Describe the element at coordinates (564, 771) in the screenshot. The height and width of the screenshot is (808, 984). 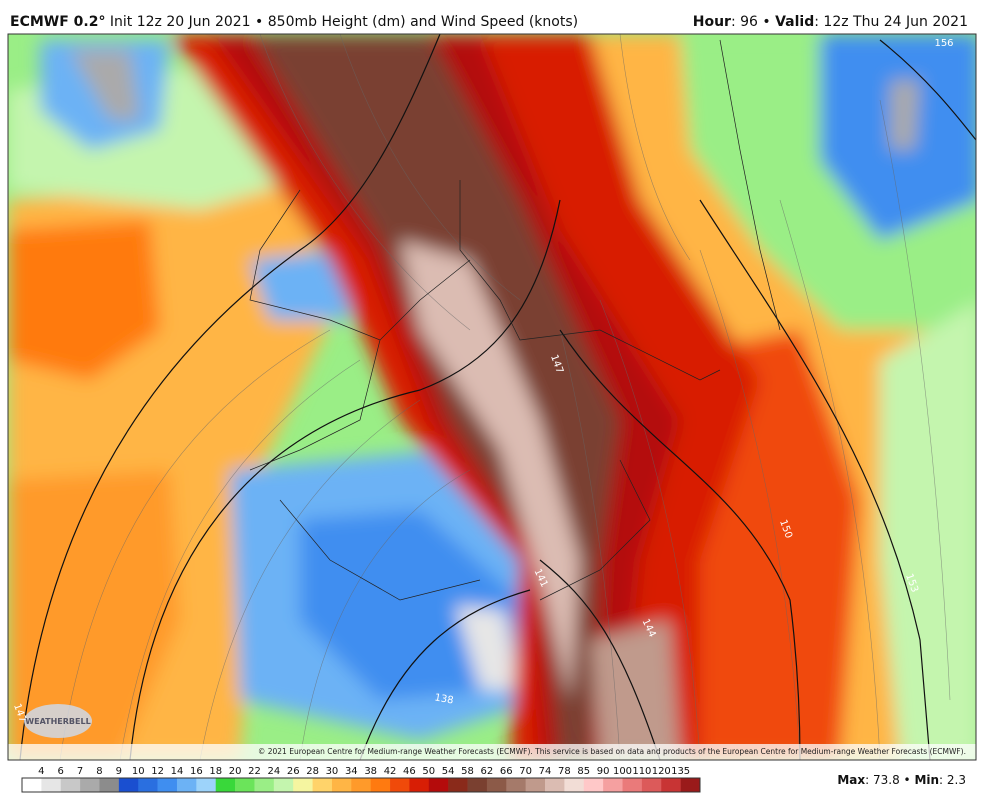
I see `colorbar-label: 78` at that location.